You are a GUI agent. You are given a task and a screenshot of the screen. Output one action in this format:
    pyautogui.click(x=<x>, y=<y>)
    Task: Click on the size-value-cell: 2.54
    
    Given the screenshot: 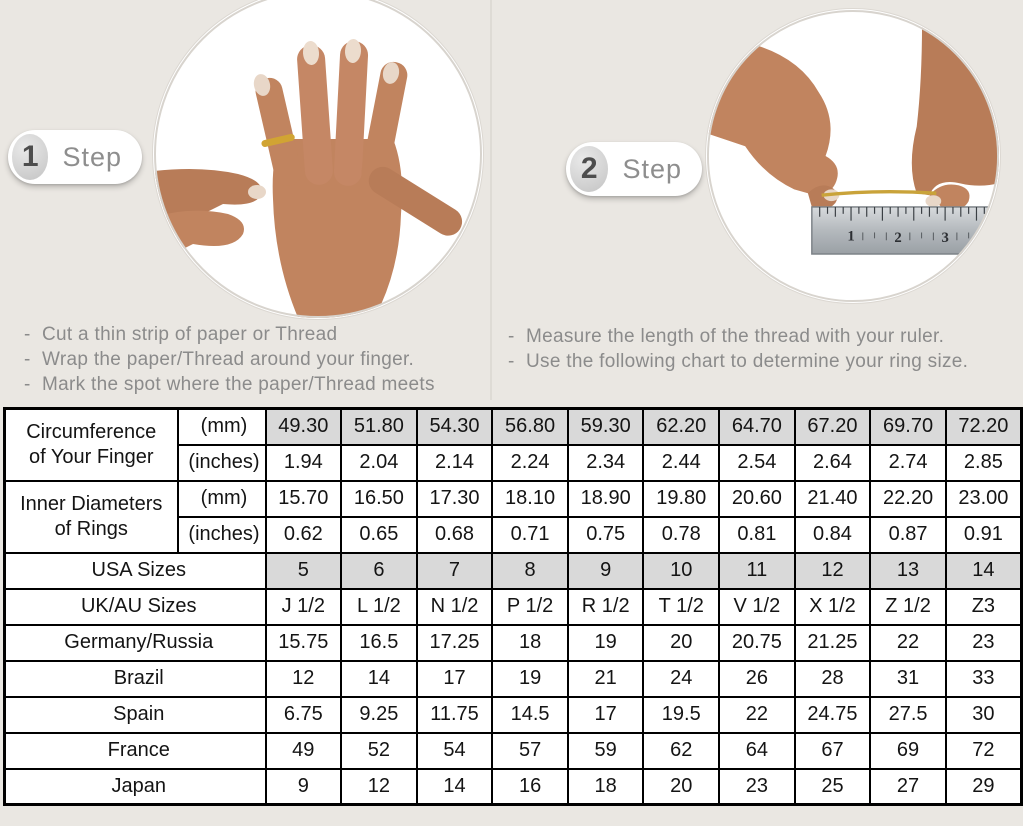 What is the action you would take?
    pyautogui.click(x=757, y=462)
    